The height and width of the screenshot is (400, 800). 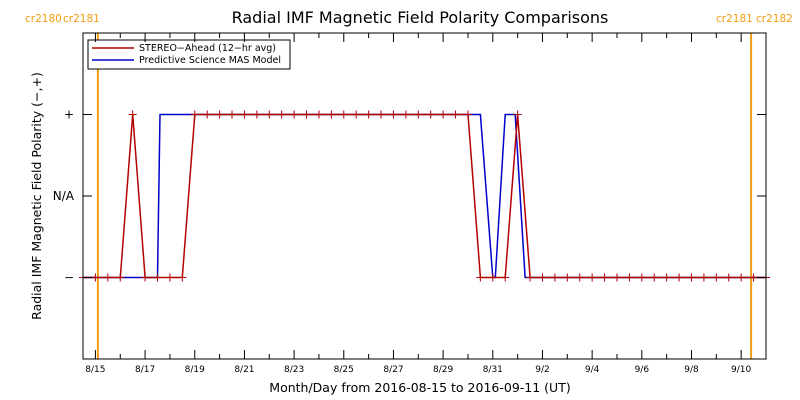 I want to click on carrington-label-left-2: cr2181, so click(x=81, y=19).